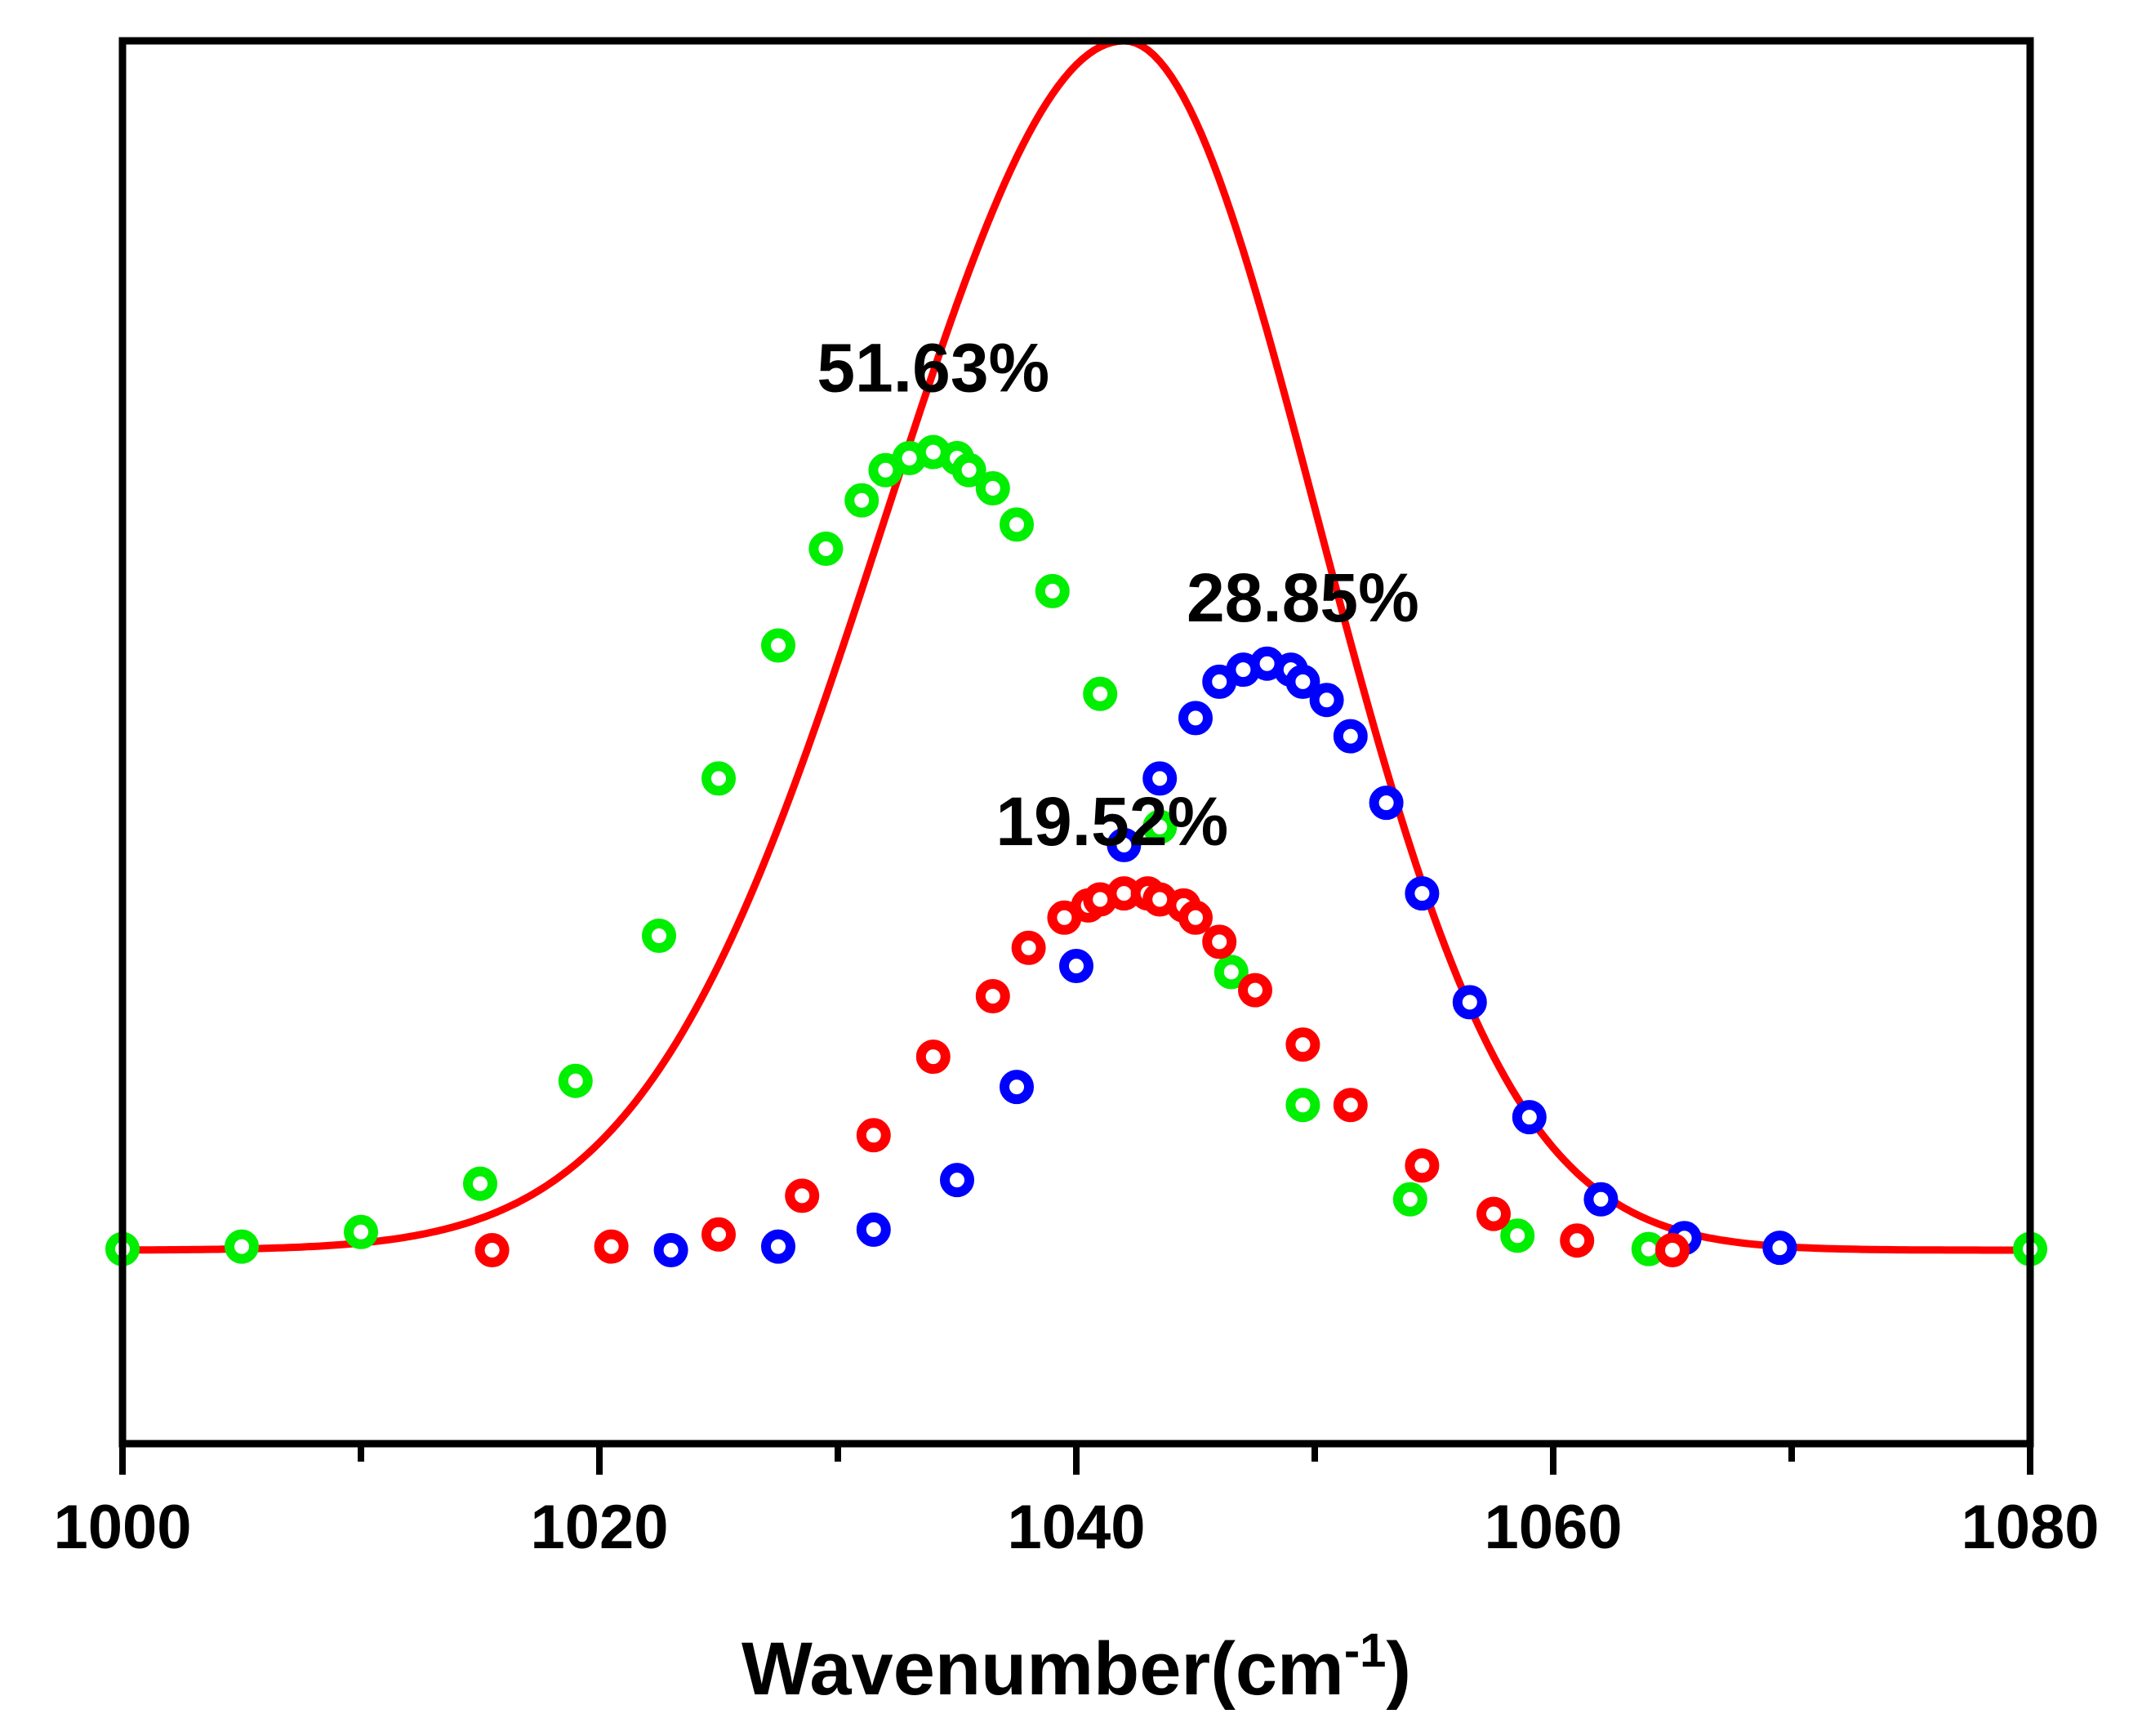 The image size is (2142, 1736). I want to click on x-tick-label: 1000, so click(122, 1528).